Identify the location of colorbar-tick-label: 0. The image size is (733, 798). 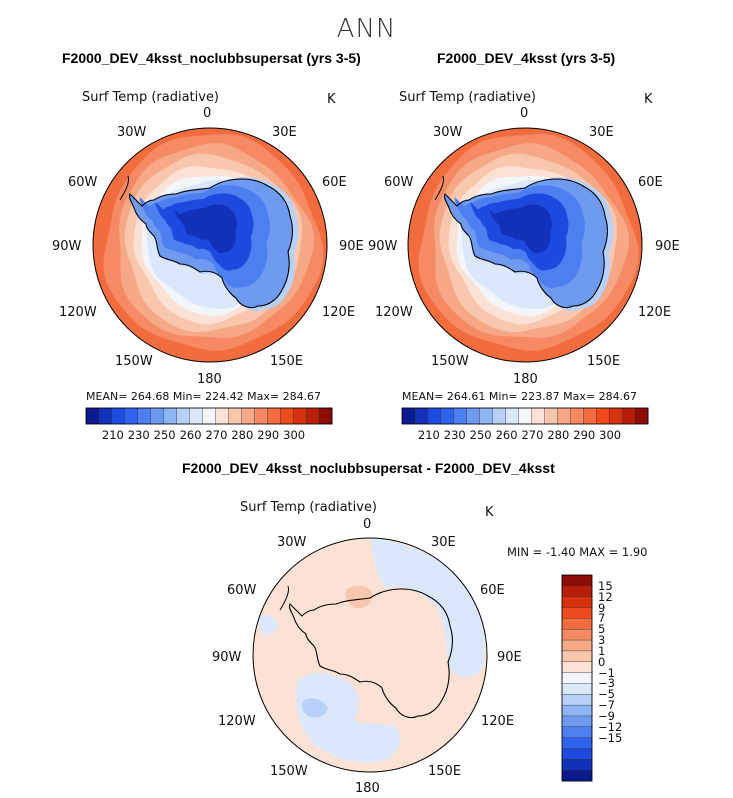
(602, 661).